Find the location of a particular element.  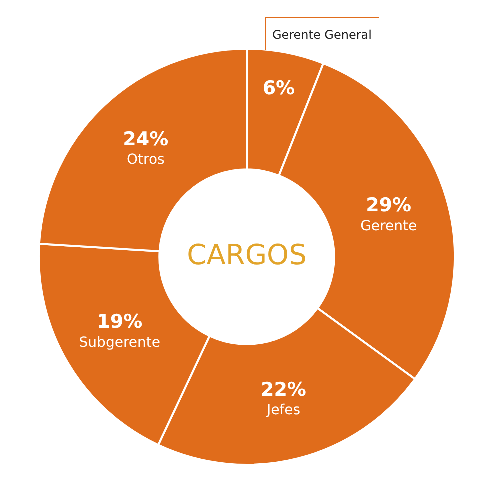

slice-label: Subgerente is located at coordinates (119, 342).